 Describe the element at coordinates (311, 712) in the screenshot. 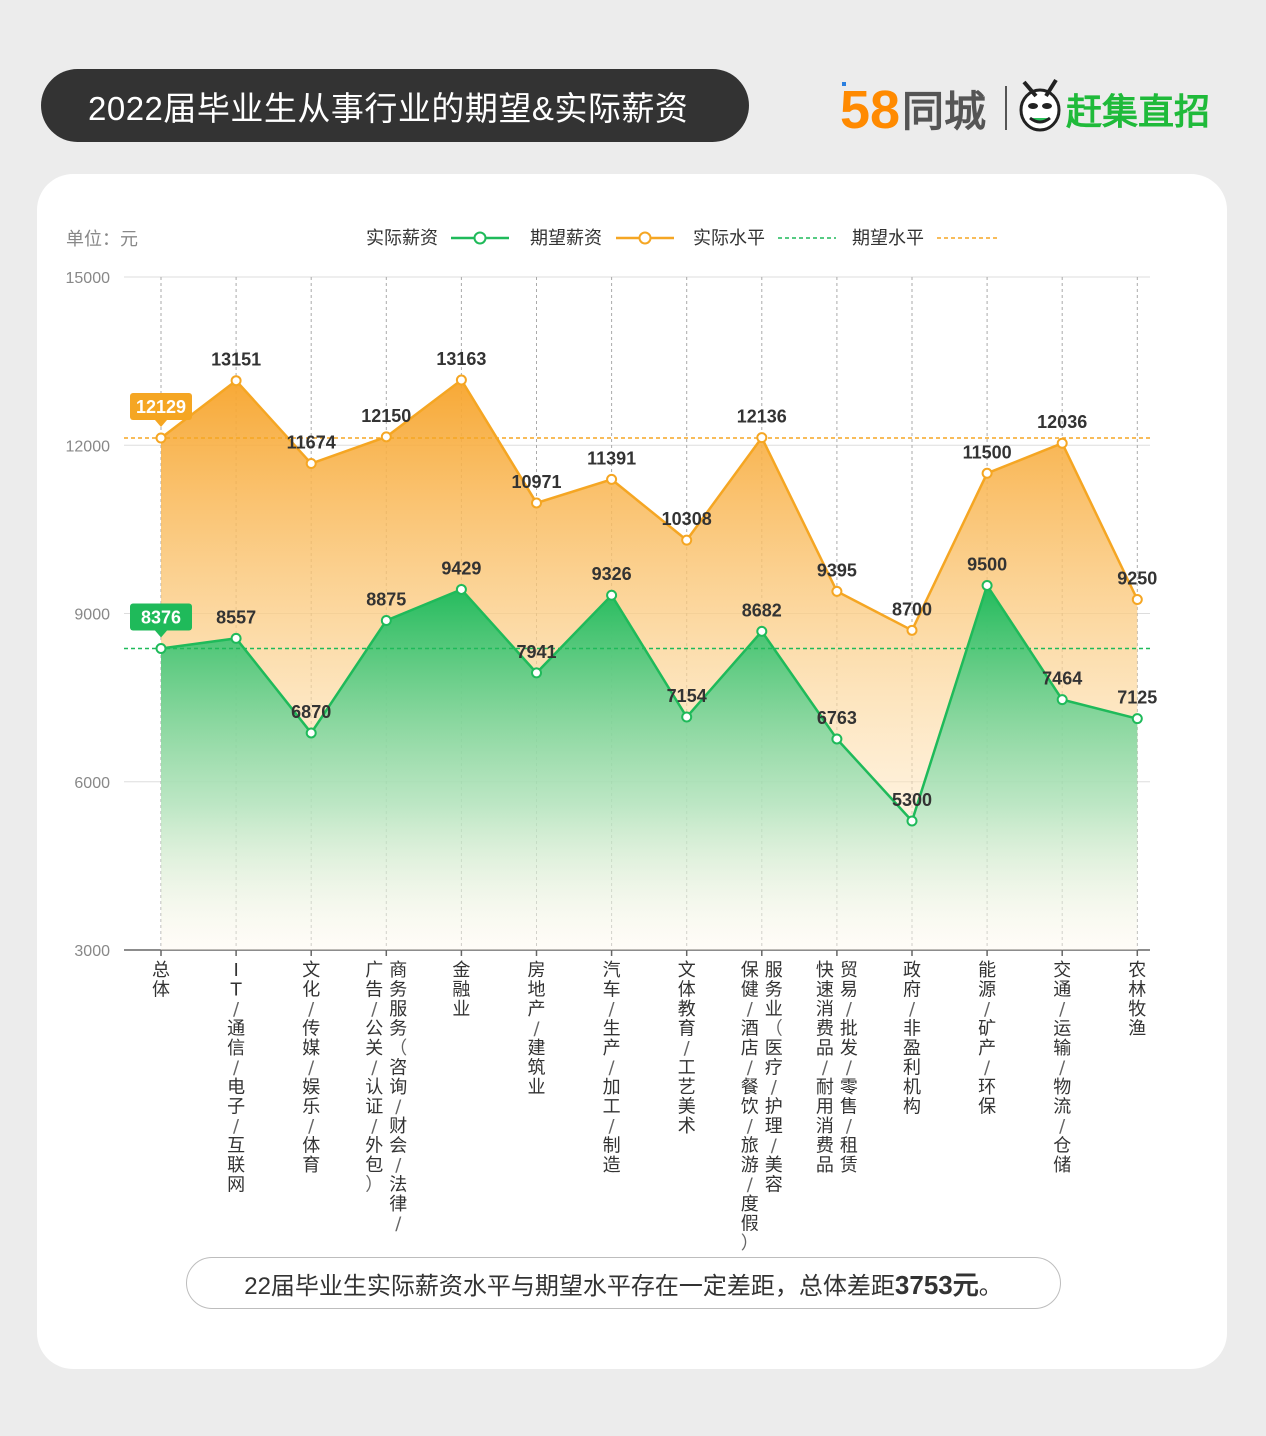

I see `data-label: 6870` at that location.